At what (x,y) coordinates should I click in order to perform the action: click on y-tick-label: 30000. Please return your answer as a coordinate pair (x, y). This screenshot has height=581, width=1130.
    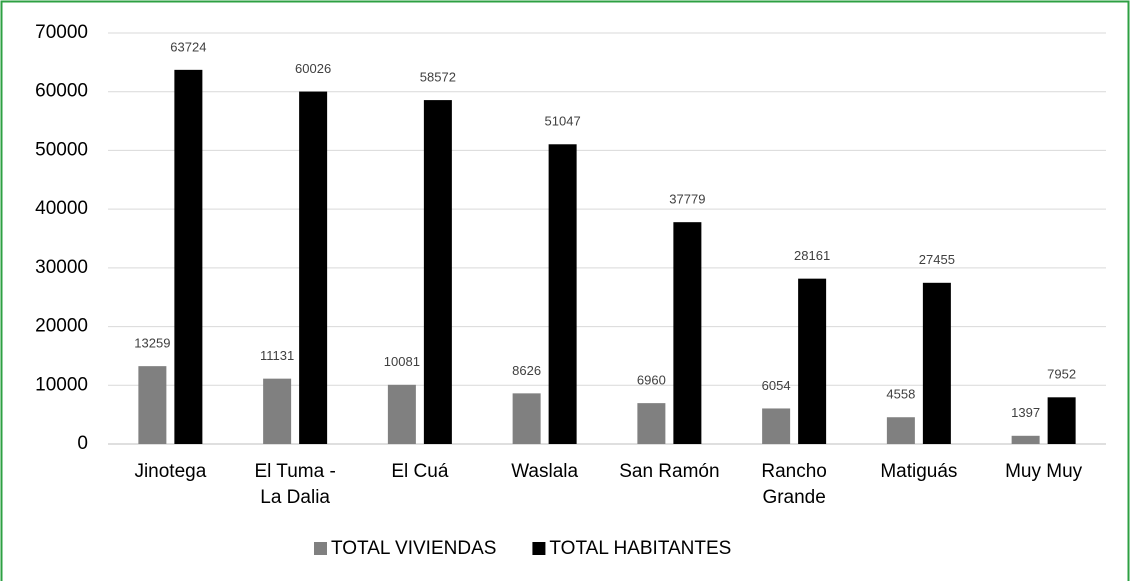
    Looking at the image, I should click on (61, 267).